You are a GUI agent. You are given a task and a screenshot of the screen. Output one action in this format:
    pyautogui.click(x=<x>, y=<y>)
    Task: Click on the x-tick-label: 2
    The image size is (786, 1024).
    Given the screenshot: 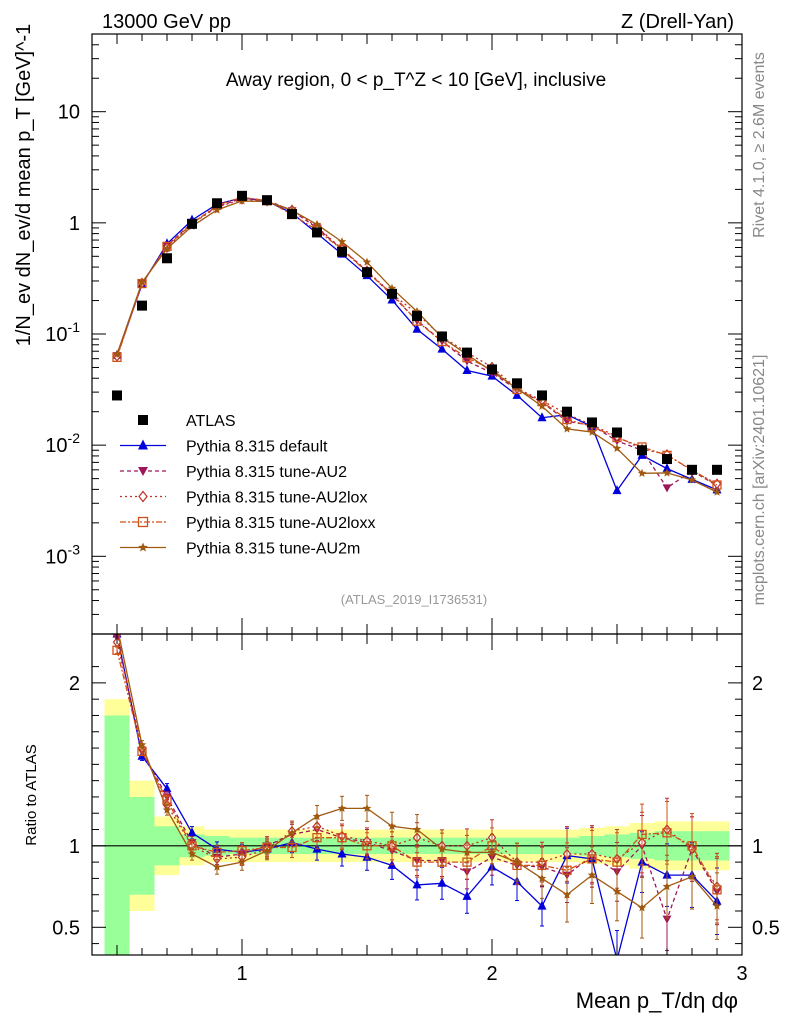 What is the action you would take?
    pyautogui.click(x=491, y=974)
    